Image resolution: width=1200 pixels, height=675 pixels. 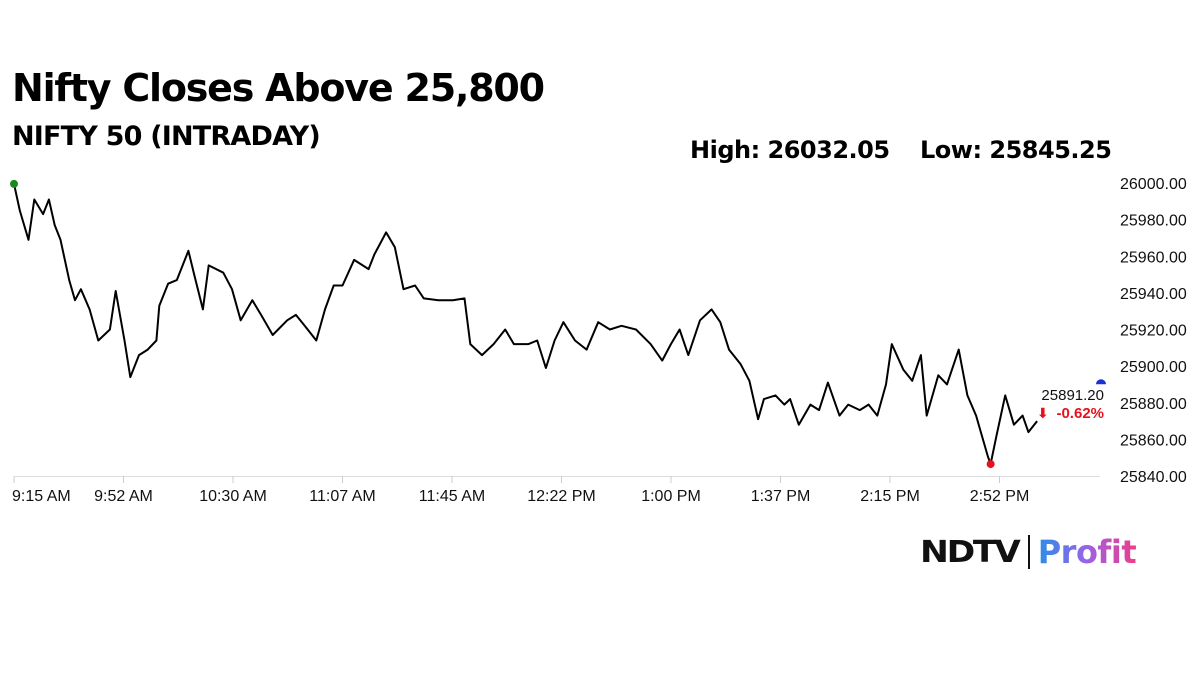 I want to click on logo-divider, so click(x=1028, y=552).